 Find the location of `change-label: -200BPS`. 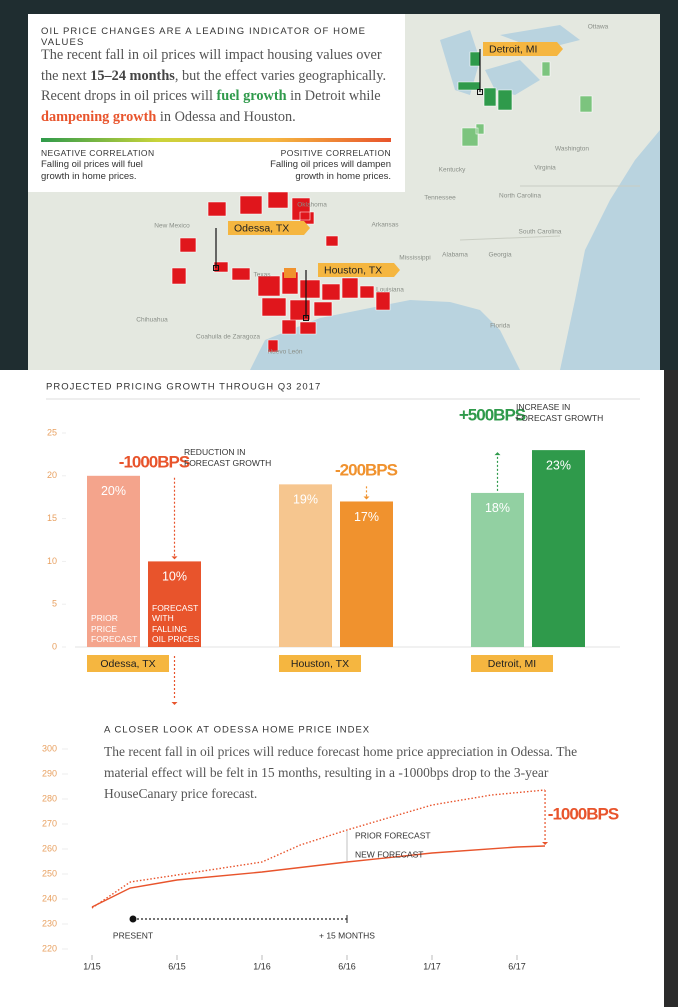

change-label: -200BPS is located at coordinates (366, 469).